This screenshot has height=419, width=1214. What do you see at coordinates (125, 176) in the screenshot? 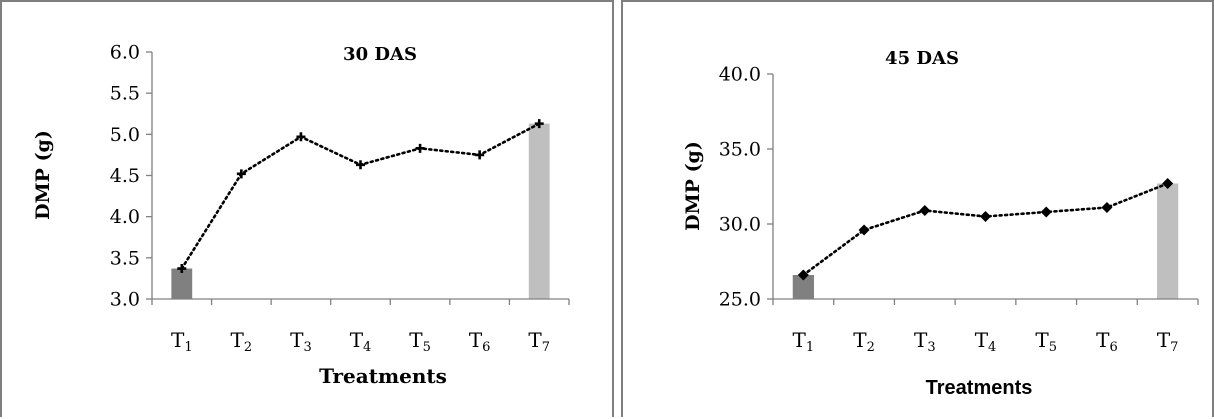
I see `y-tick-label: 4.5` at bounding box center [125, 176].